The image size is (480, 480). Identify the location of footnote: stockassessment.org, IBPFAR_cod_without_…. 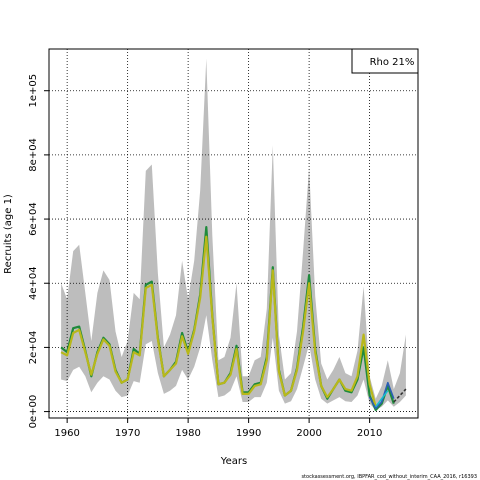
(389, 477).